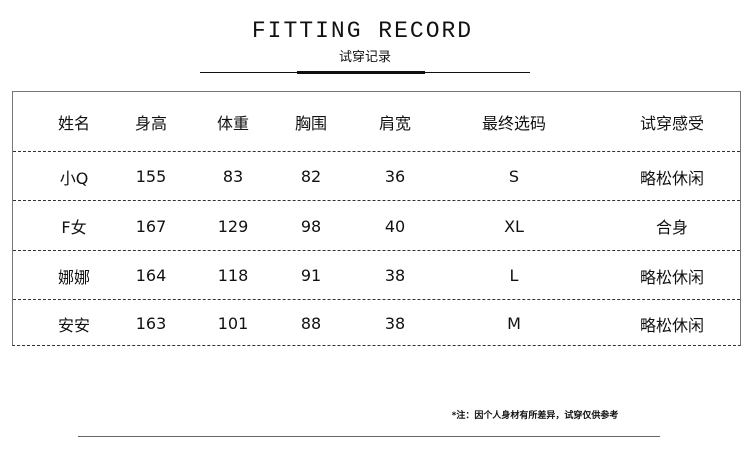 The image size is (750, 458). Describe the element at coordinates (671, 123) in the screenshot. I see `column-header: 试穿感受` at that location.